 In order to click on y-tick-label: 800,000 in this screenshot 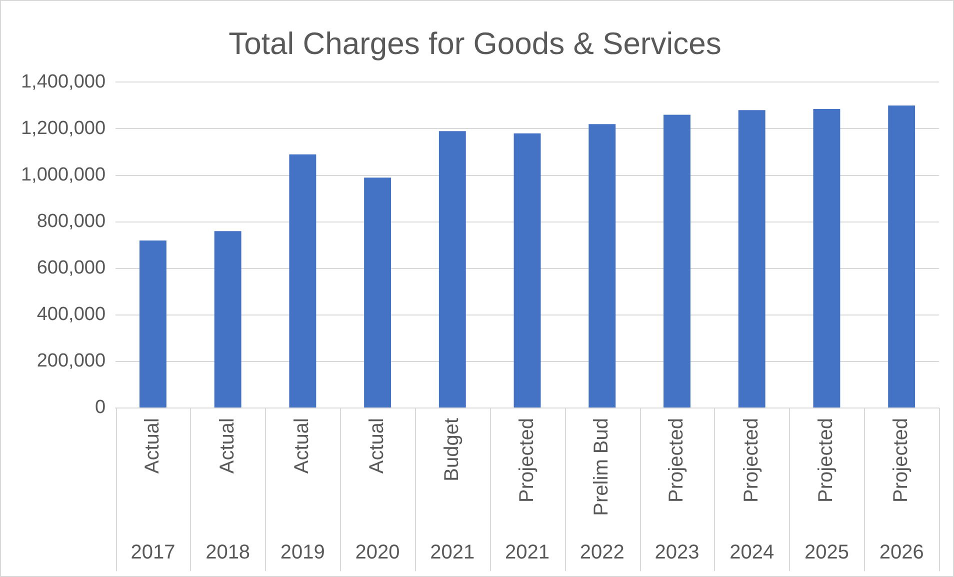, I will do `click(71, 221)`.